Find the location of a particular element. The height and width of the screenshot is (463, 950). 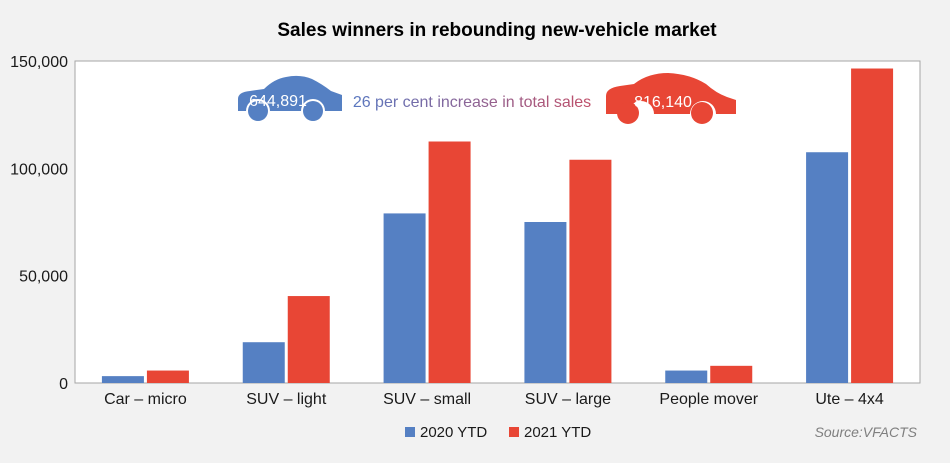

x-tick-label: People mover is located at coordinates (708, 399).